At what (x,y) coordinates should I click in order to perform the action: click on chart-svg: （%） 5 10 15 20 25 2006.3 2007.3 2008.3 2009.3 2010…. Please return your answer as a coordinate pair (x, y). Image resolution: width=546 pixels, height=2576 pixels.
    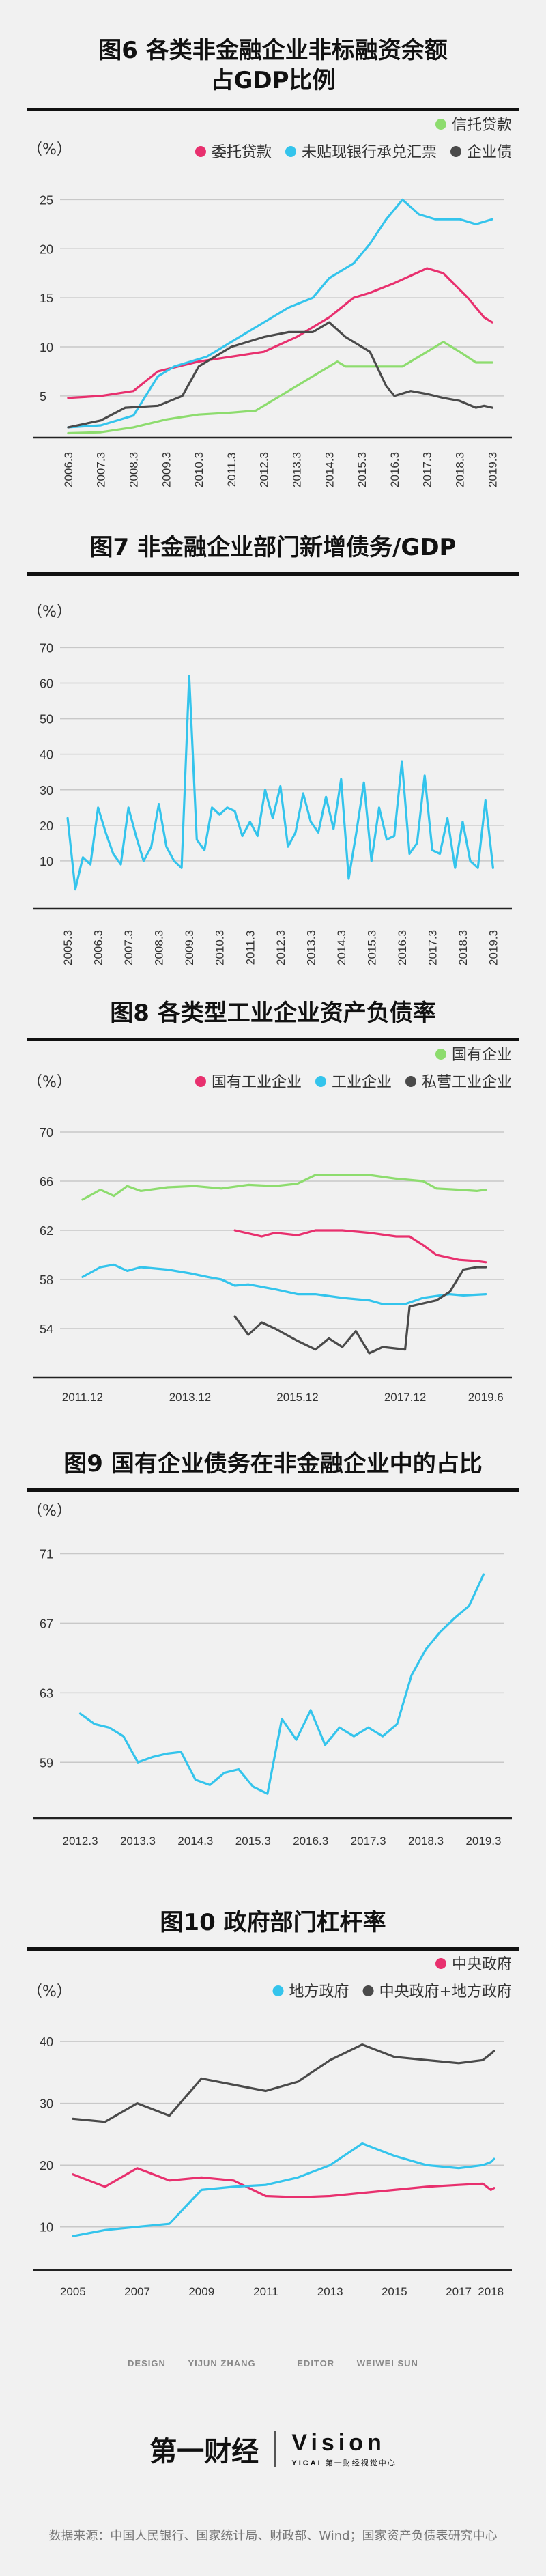
    Looking at the image, I should click on (269, 302).